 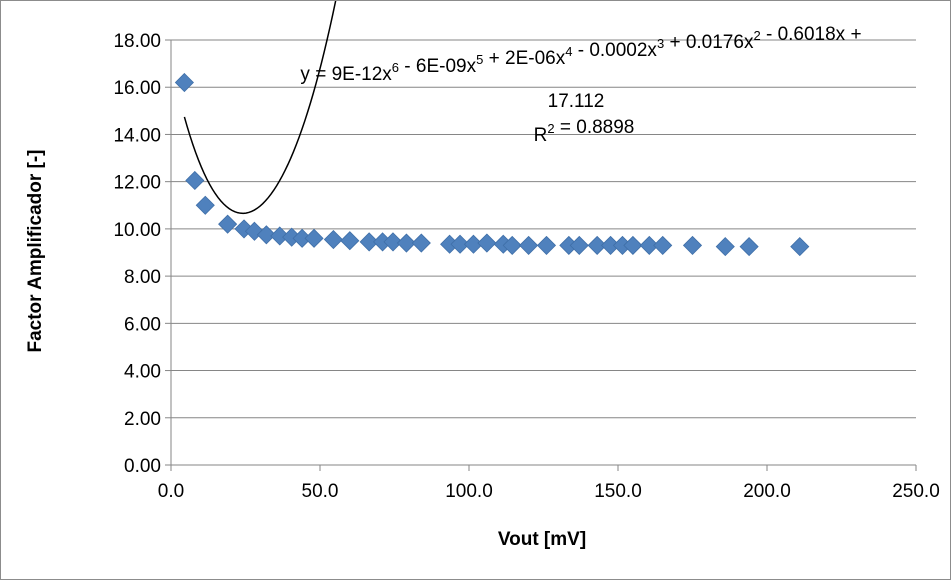 What do you see at coordinates (142, 466) in the screenshot?
I see `y-tick-label: 0.00` at bounding box center [142, 466].